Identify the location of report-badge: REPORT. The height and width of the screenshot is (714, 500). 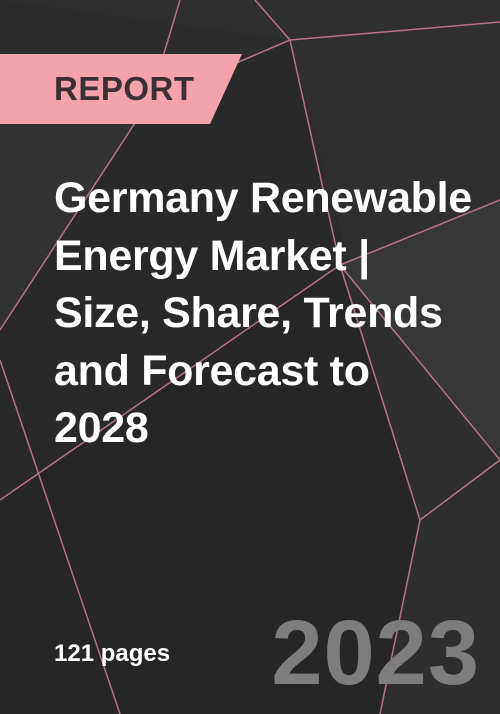
(121, 89).